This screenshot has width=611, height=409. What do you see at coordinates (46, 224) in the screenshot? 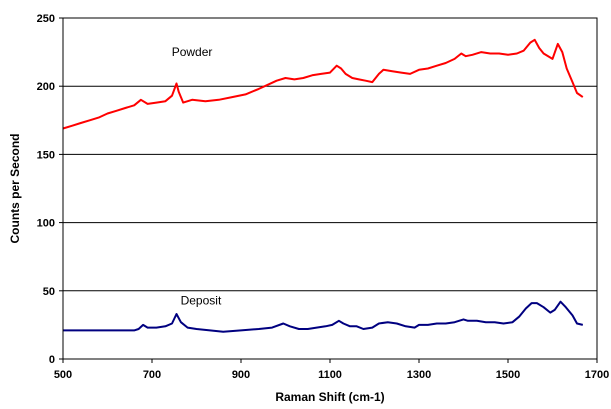
I see `y-tick-label-100: 100` at bounding box center [46, 224].